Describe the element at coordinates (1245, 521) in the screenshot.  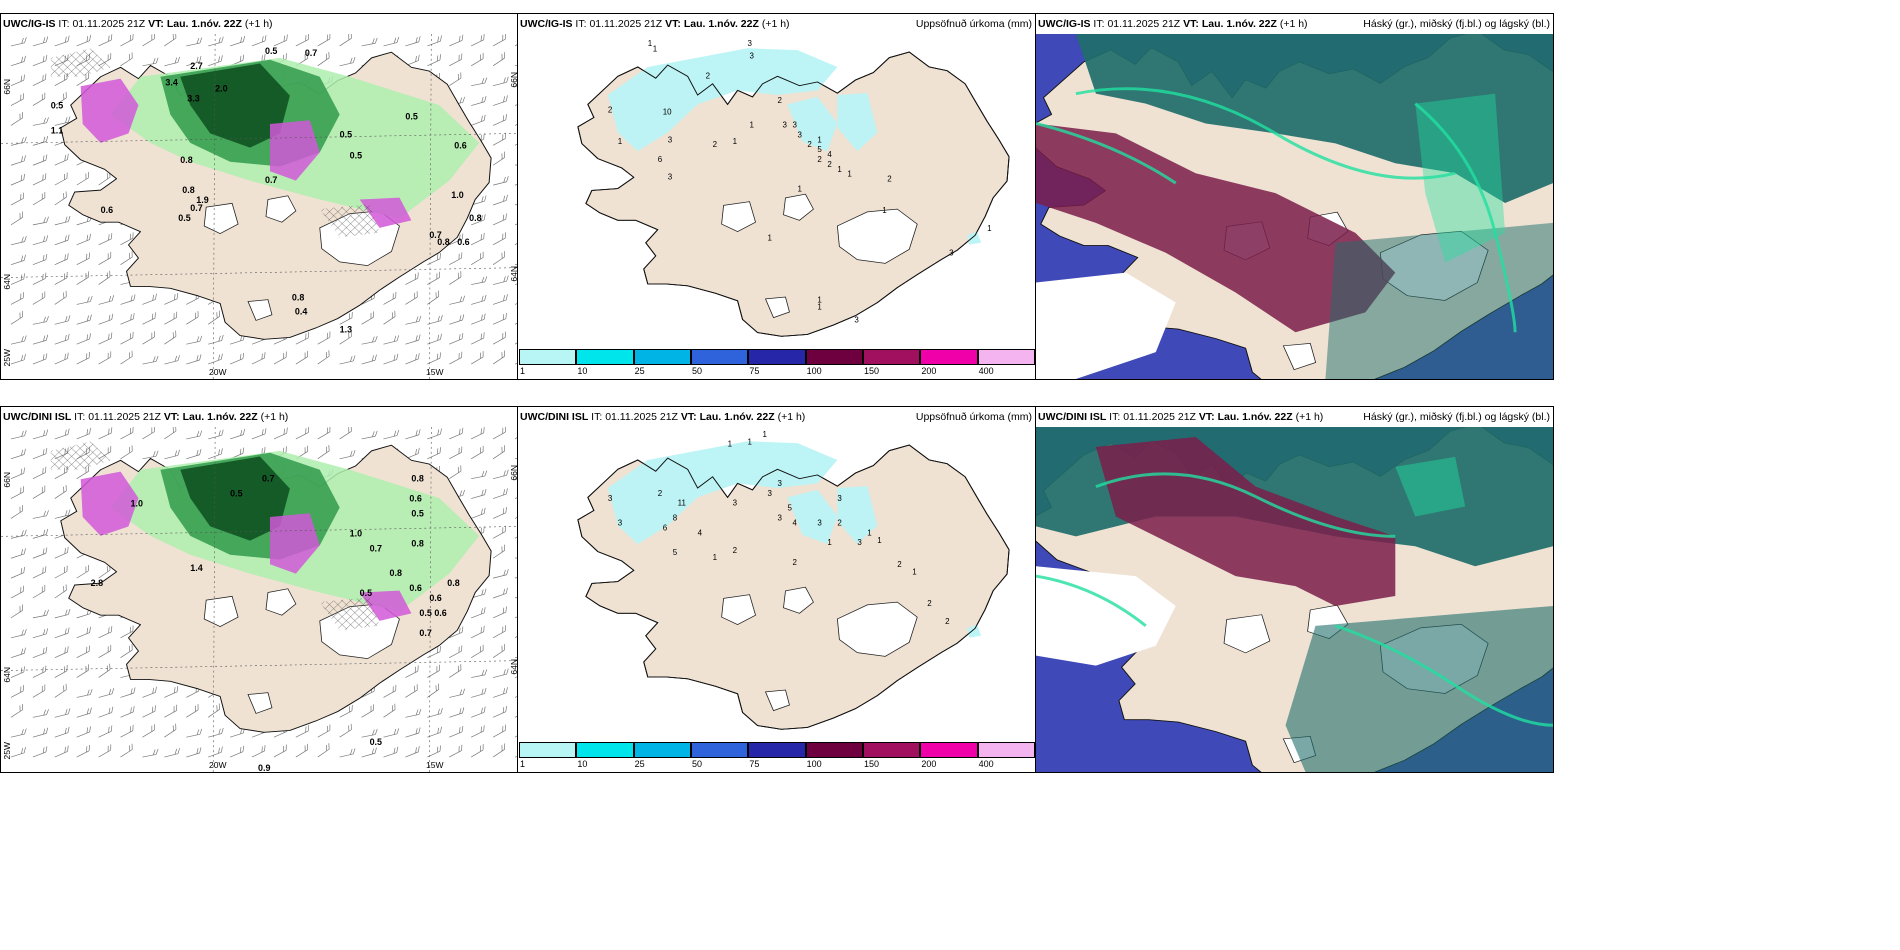
I see `low-cloud-area` at that location.